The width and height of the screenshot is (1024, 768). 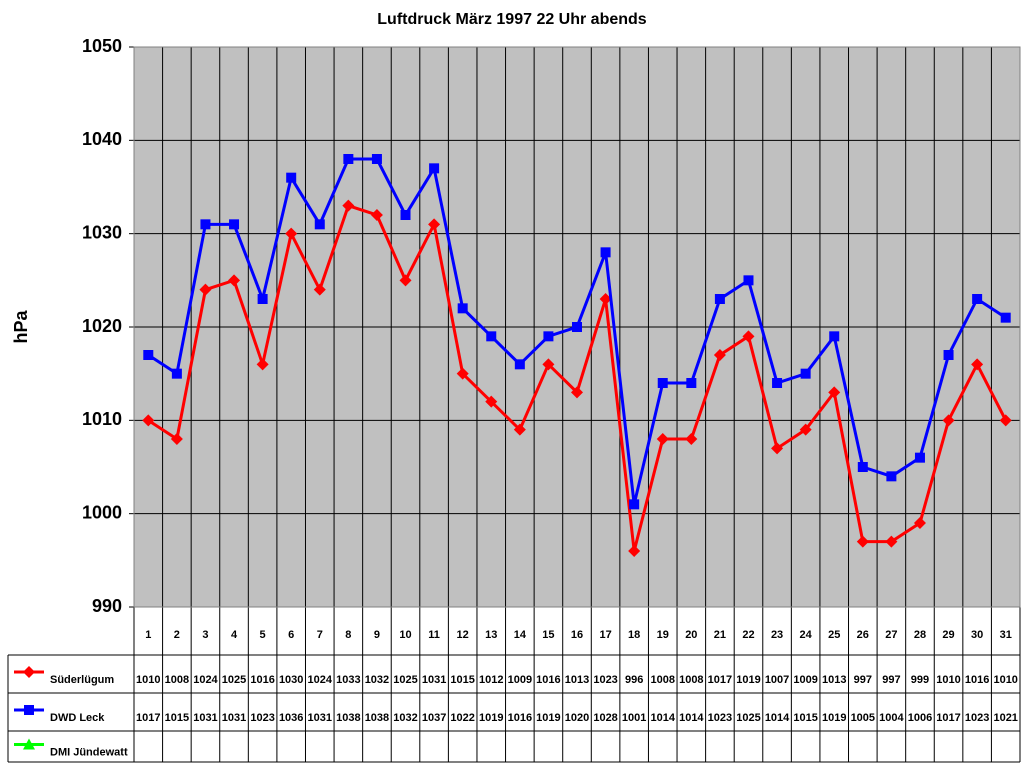 What do you see at coordinates (291, 718) in the screenshot?
I see `table-value: 1036` at bounding box center [291, 718].